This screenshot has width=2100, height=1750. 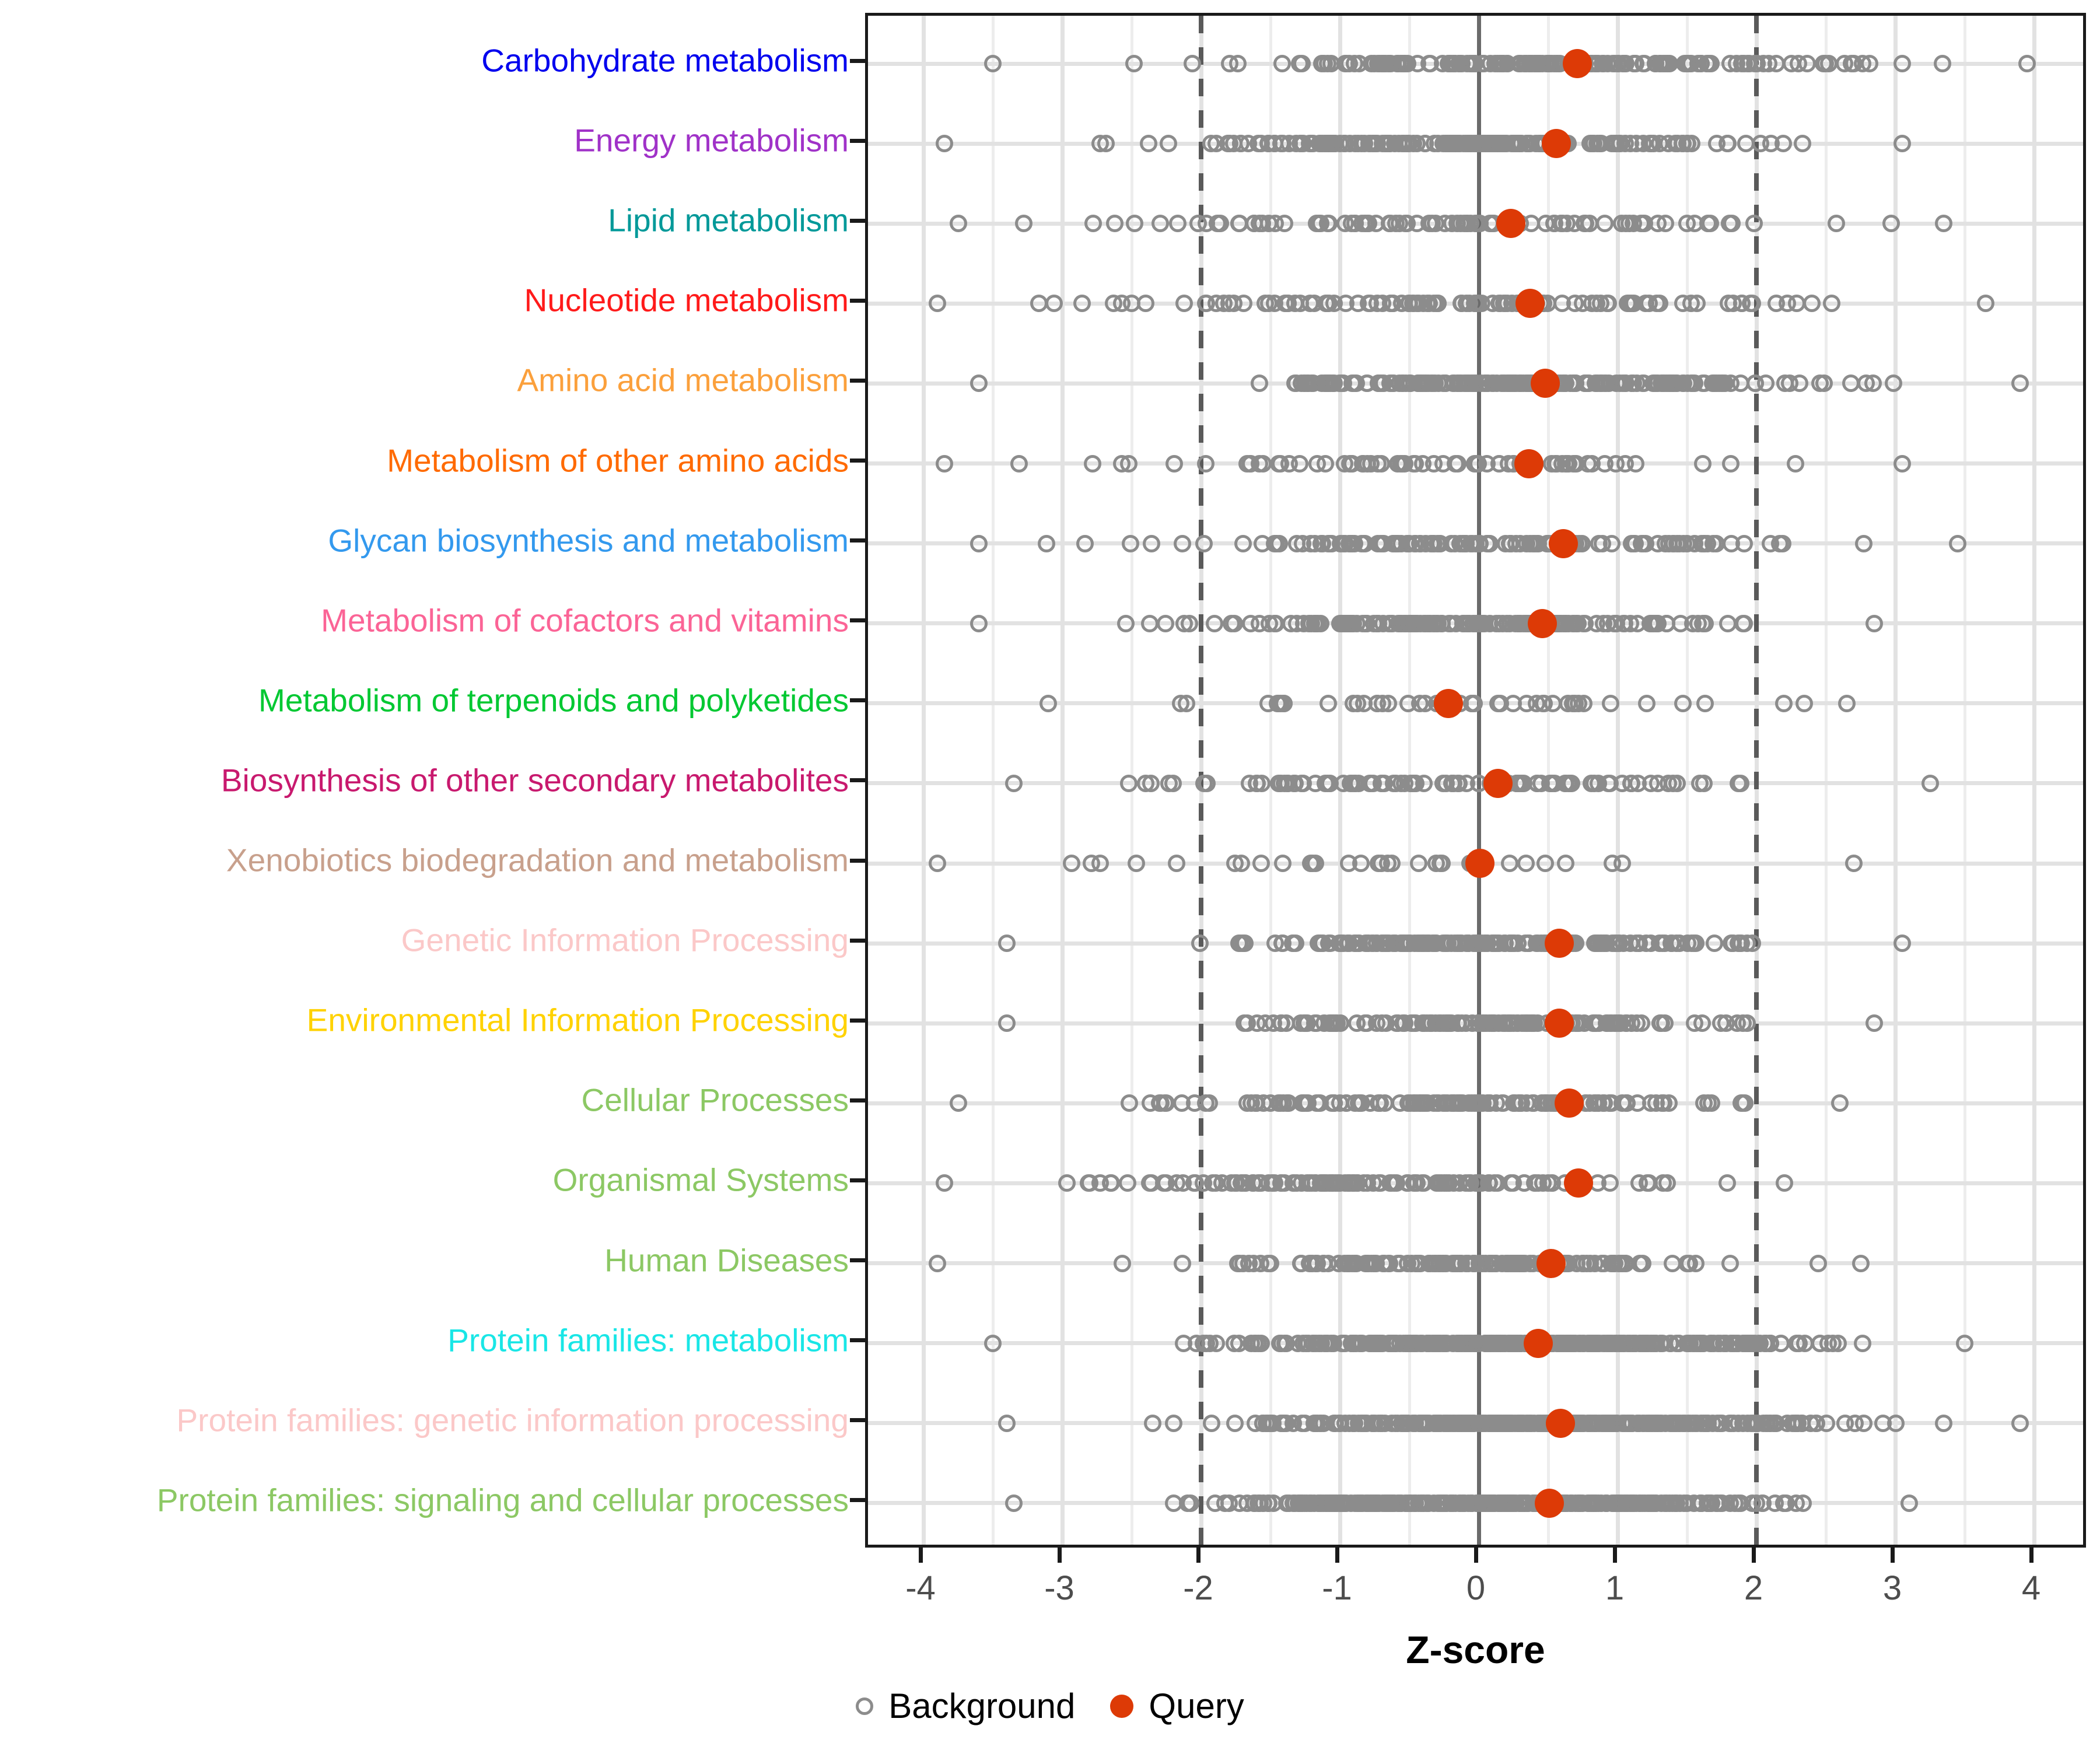 I want to click on x-axis-tick-label: -1, so click(x=1337, y=1588).